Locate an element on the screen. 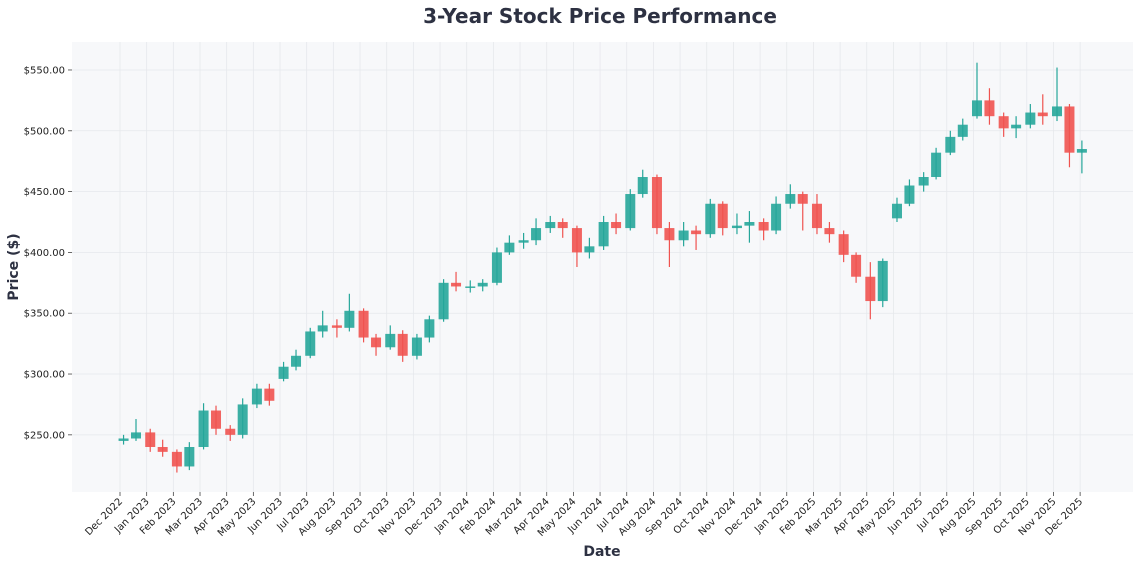  y-tick-label: $350.00 is located at coordinates (44, 314).